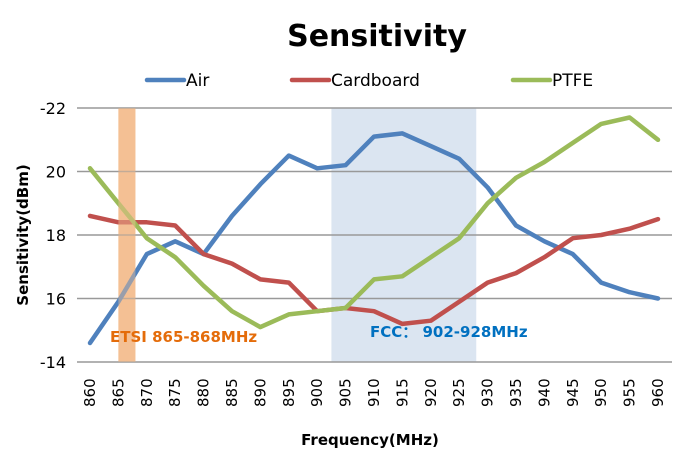  Describe the element at coordinates (346, 392) in the screenshot. I see `x-tick-label: 905` at that location.